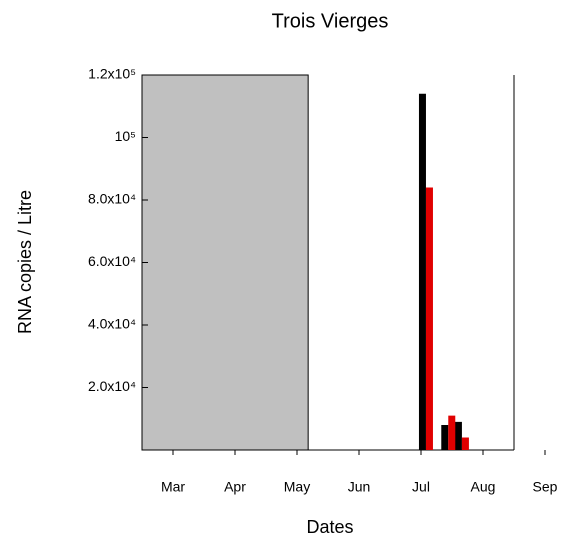 The width and height of the screenshot is (567, 544). Describe the element at coordinates (330, 21) in the screenshot. I see `chart-title: Trois Vierges` at that location.